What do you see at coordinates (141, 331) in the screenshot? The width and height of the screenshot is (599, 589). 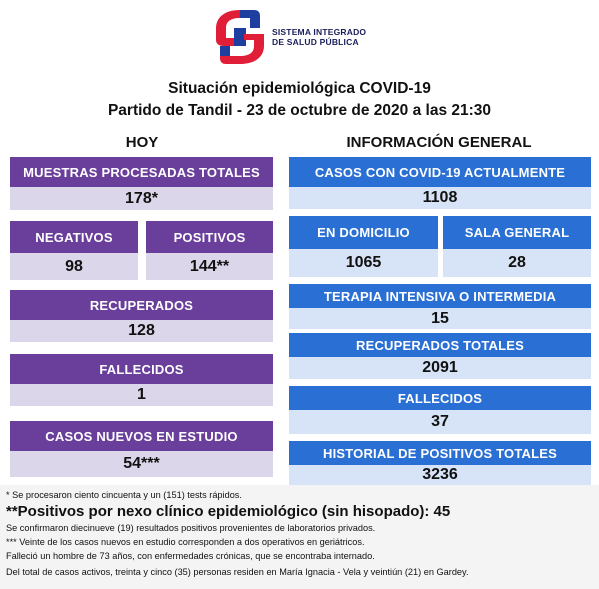 I see `recuperados-value: 128` at bounding box center [141, 331].